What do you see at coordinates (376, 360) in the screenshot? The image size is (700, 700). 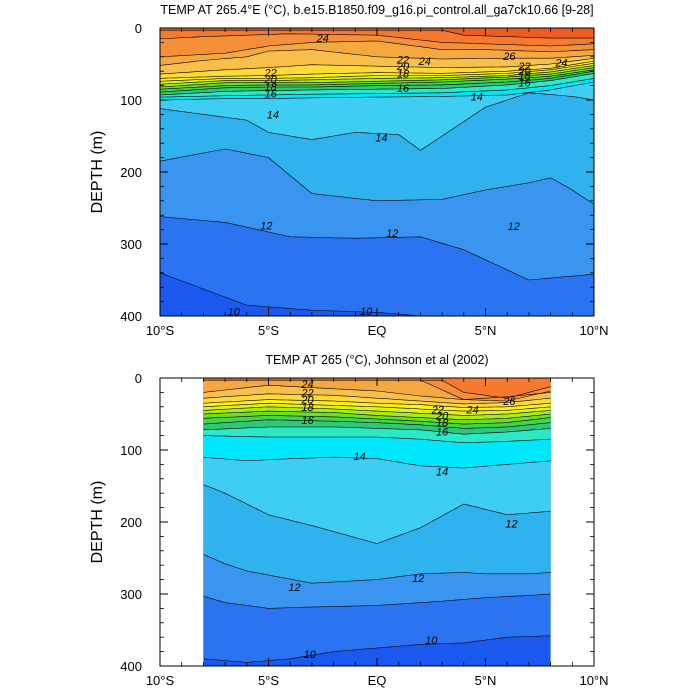 I see `chart-title: TEMP AT 265 (°C), Johnson et al (2002)` at bounding box center [376, 360].